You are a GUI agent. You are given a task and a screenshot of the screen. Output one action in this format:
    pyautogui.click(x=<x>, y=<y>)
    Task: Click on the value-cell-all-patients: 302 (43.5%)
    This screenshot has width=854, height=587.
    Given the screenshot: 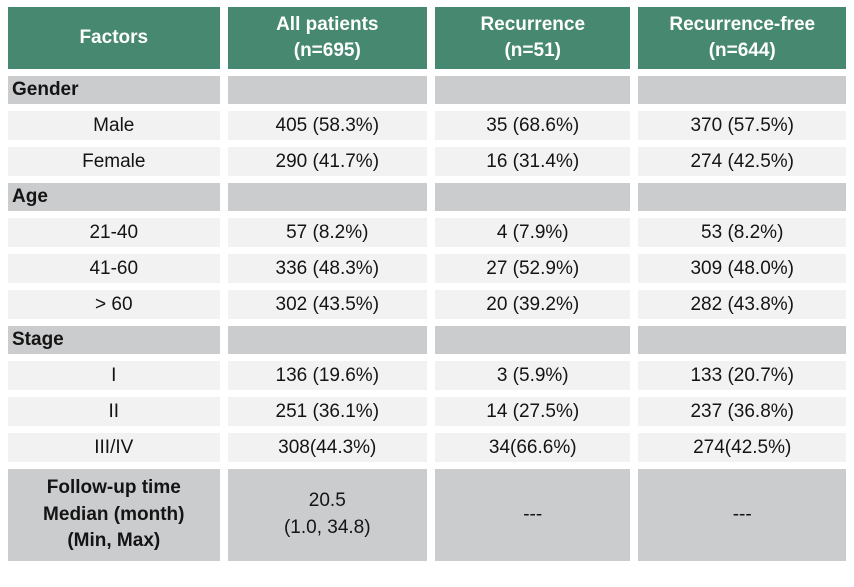 What is the action you would take?
    pyautogui.click(x=327, y=304)
    